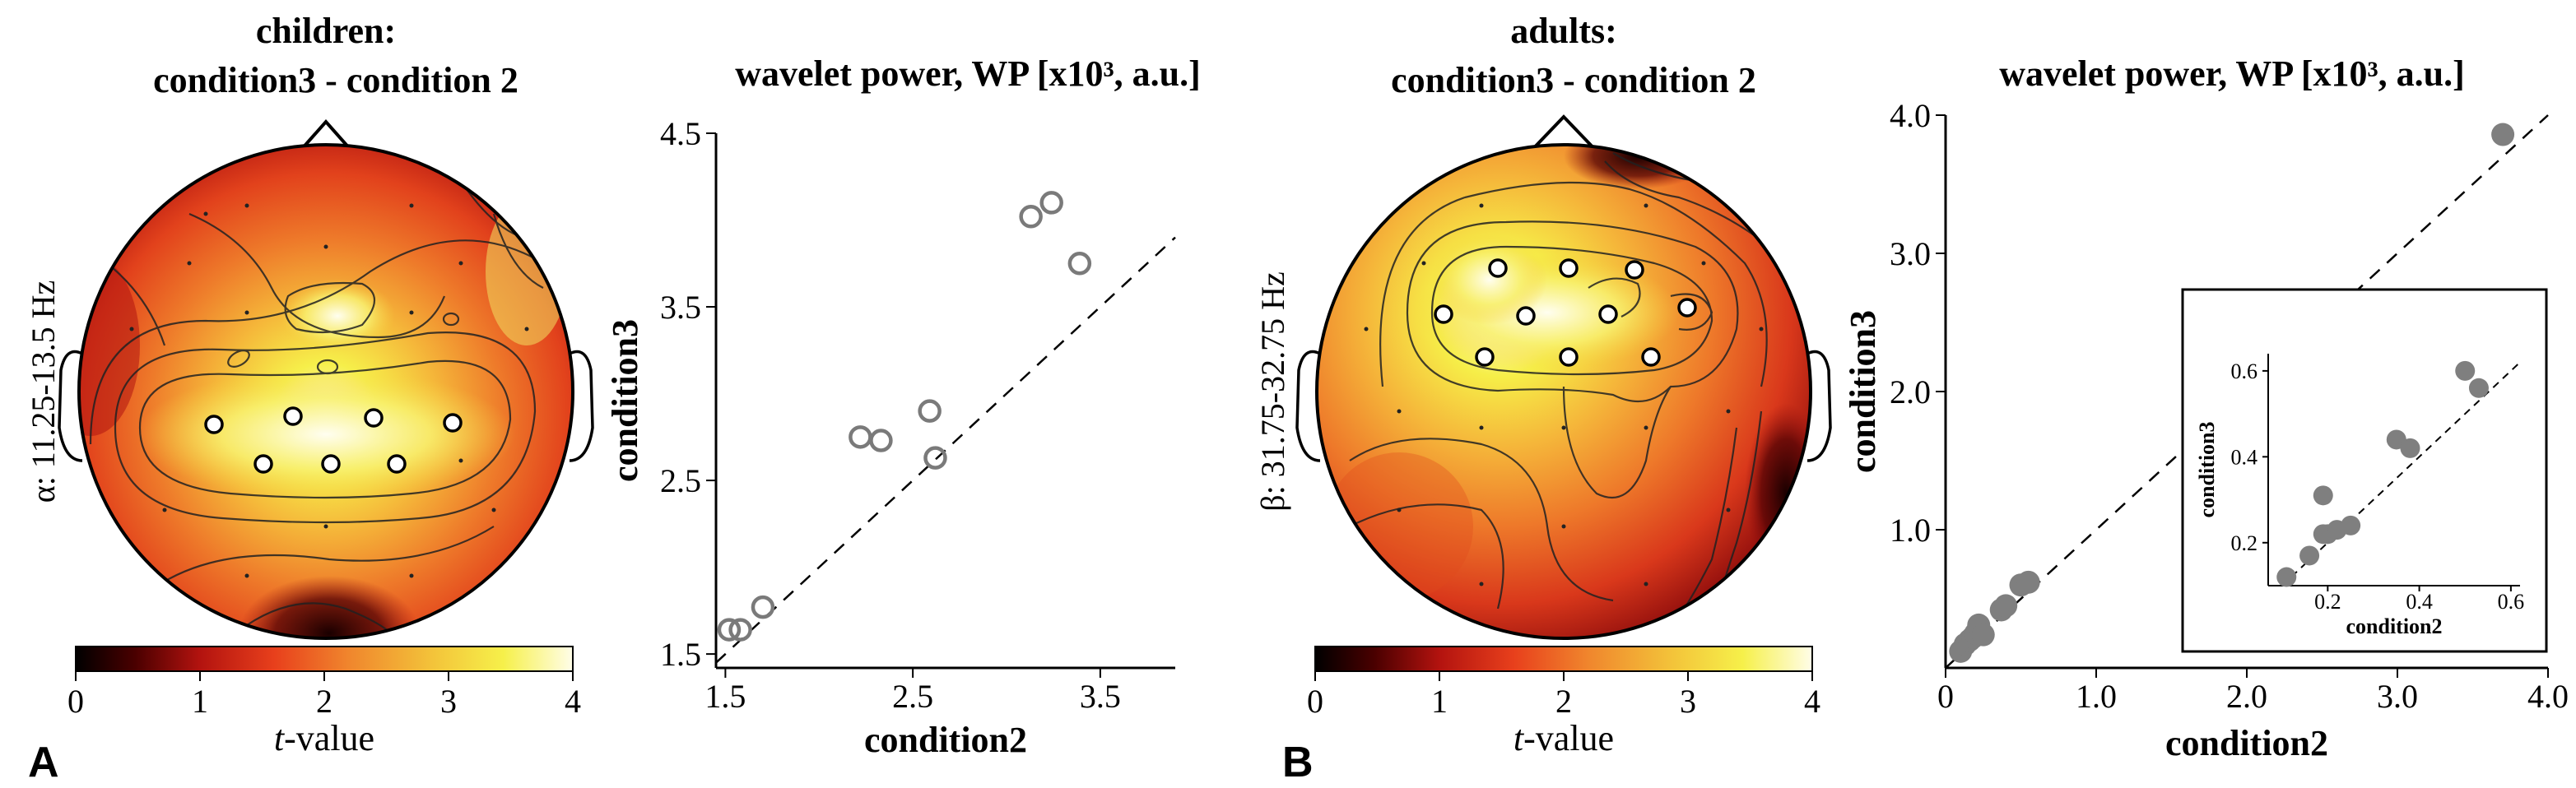 Image resolution: width=2576 pixels, height=788 pixels. Describe the element at coordinates (2246, 696) in the screenshot. I see `x-tick-label: 2.0` at that location.